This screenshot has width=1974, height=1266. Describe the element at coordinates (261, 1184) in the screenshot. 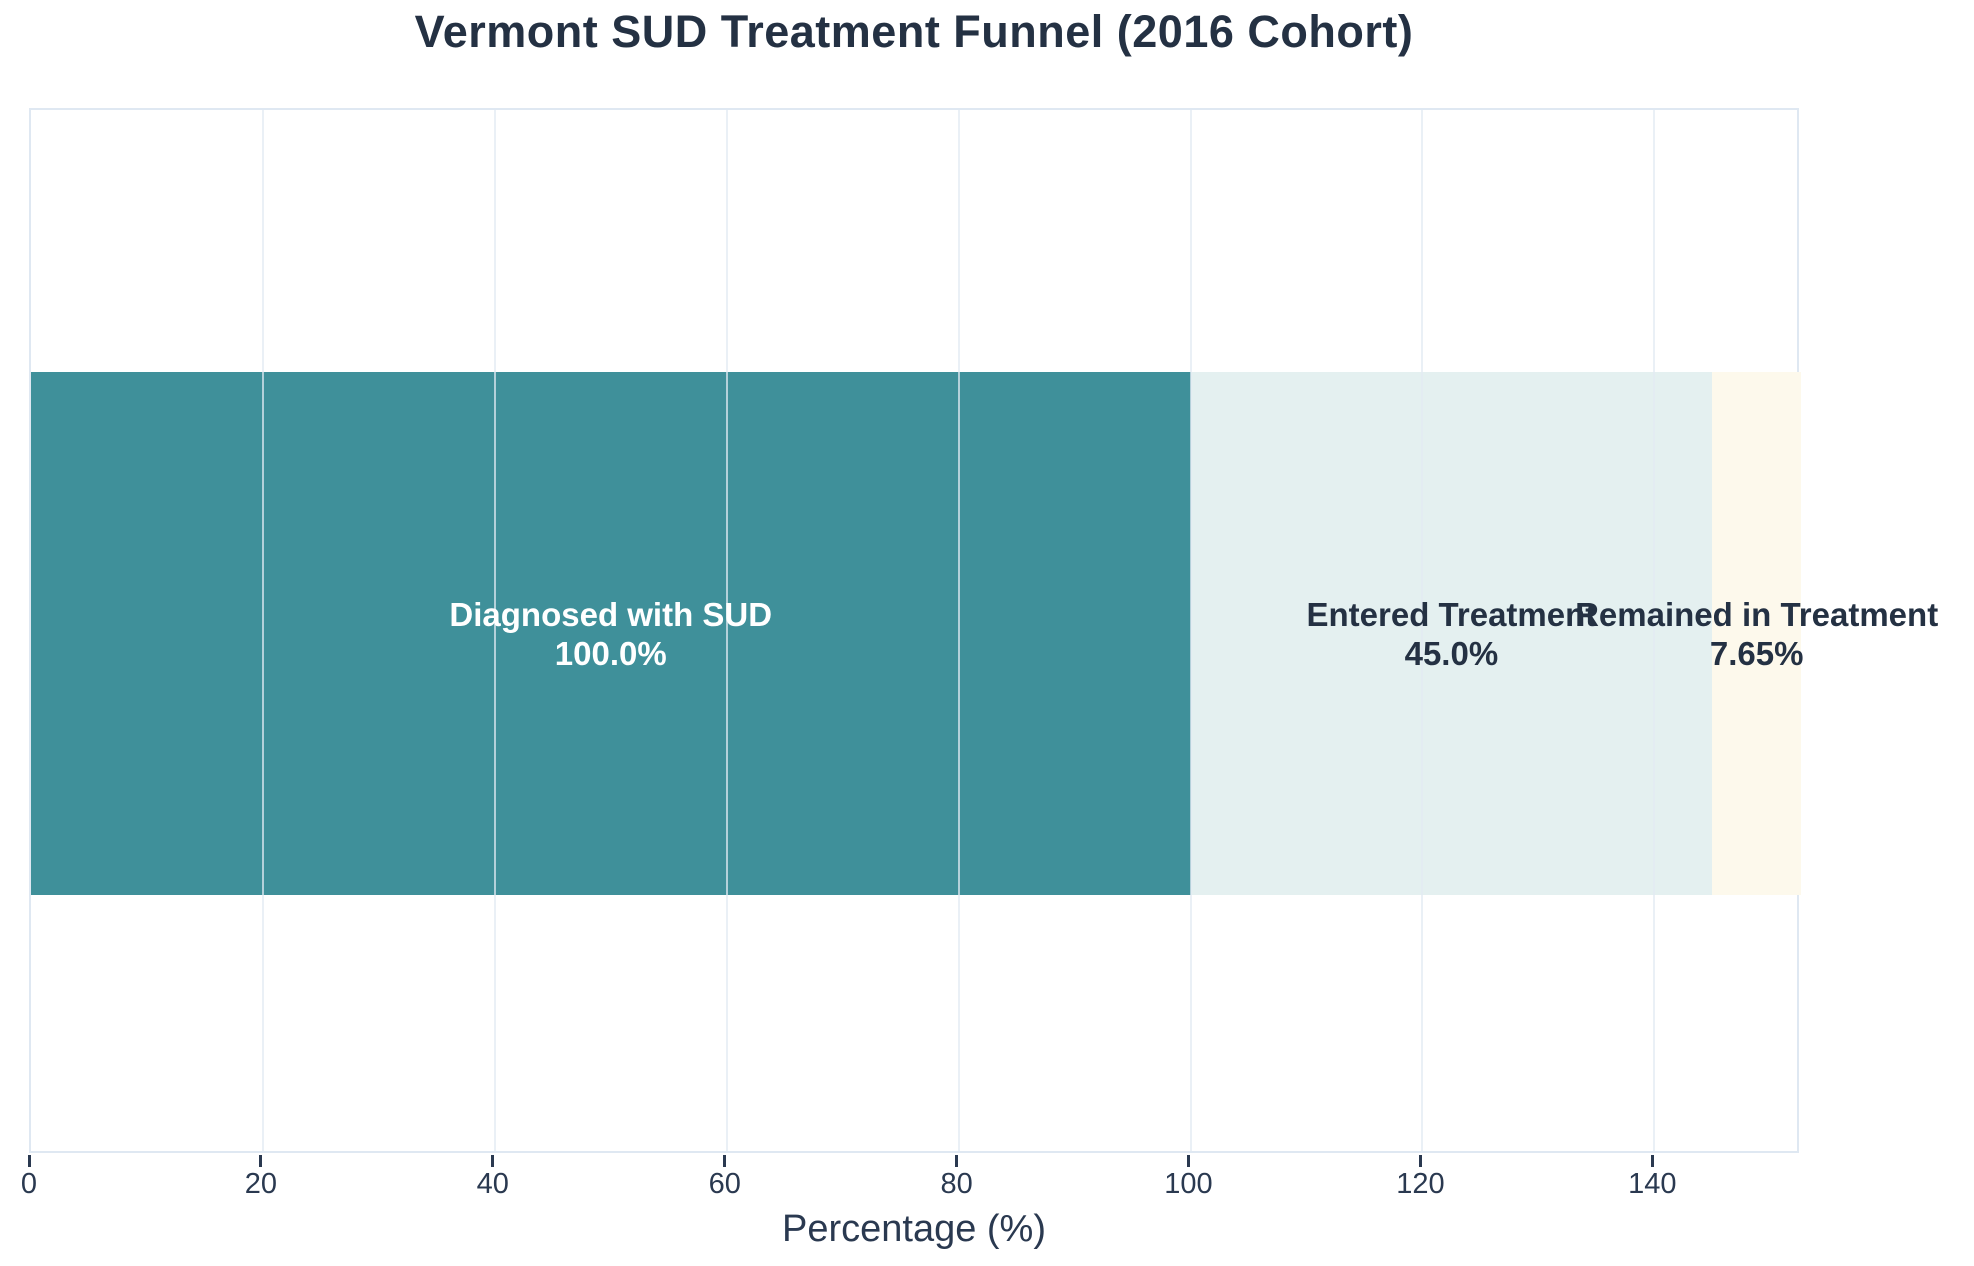

I see `x-tick-label-20: 20` at that location.